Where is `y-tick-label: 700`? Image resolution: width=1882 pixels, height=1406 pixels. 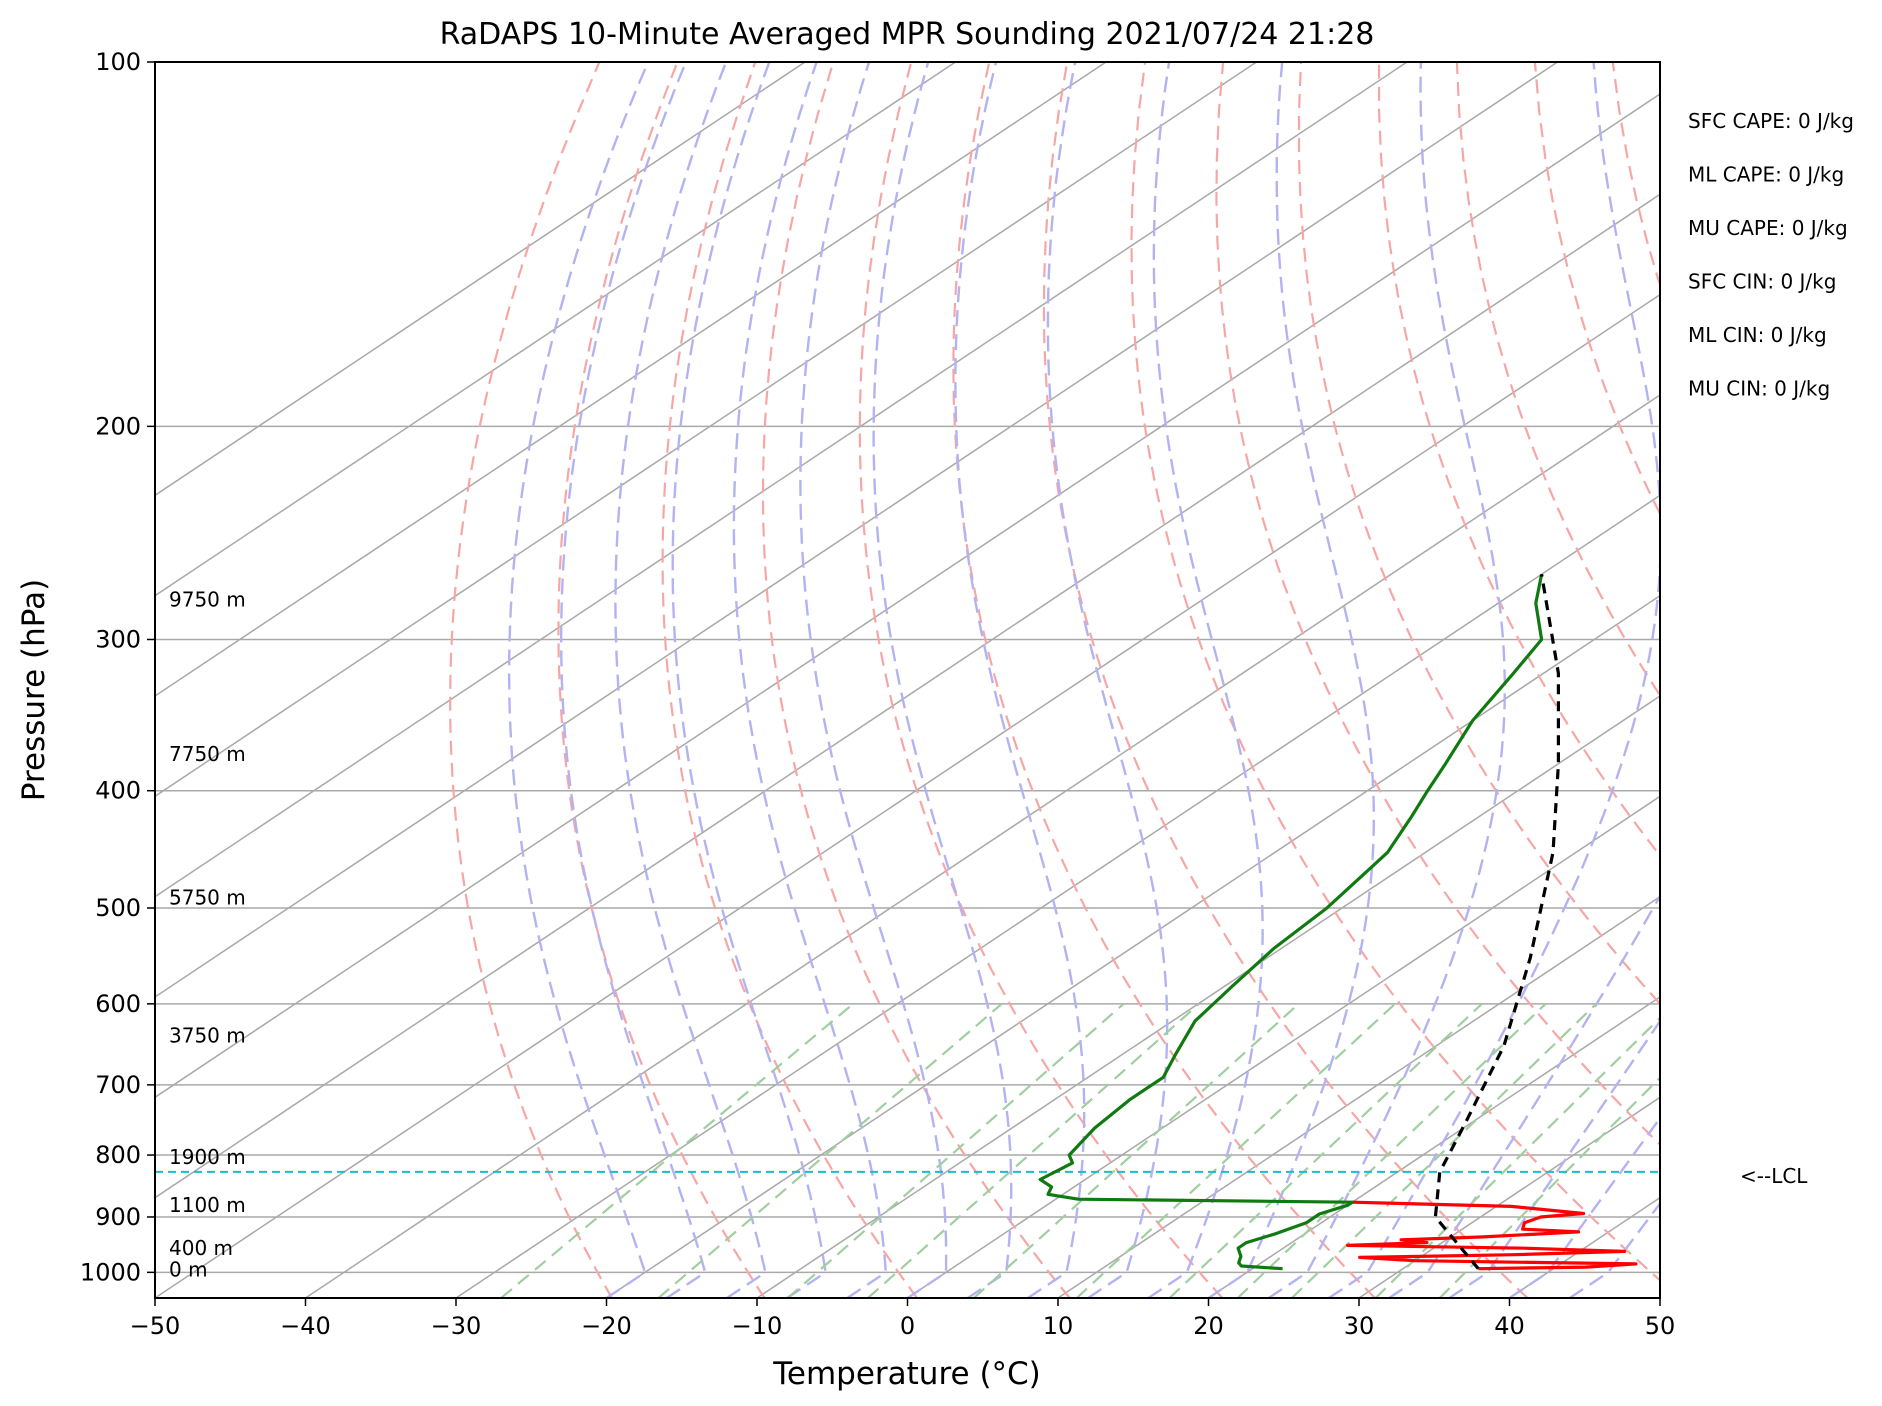 y-tick-label: 700 is located at coordinates (118, 1085).